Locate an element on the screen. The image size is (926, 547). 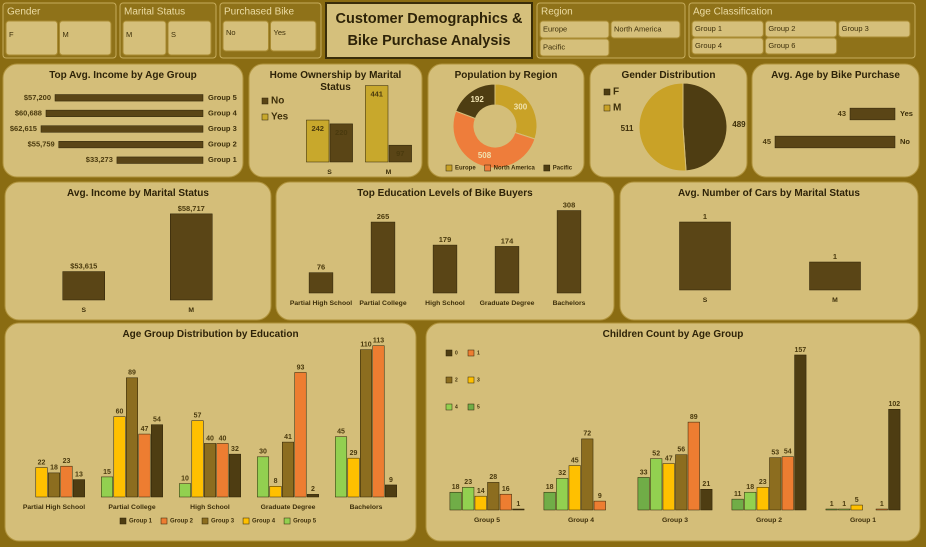
value-label: 89 is located at coordinates (694, 417).